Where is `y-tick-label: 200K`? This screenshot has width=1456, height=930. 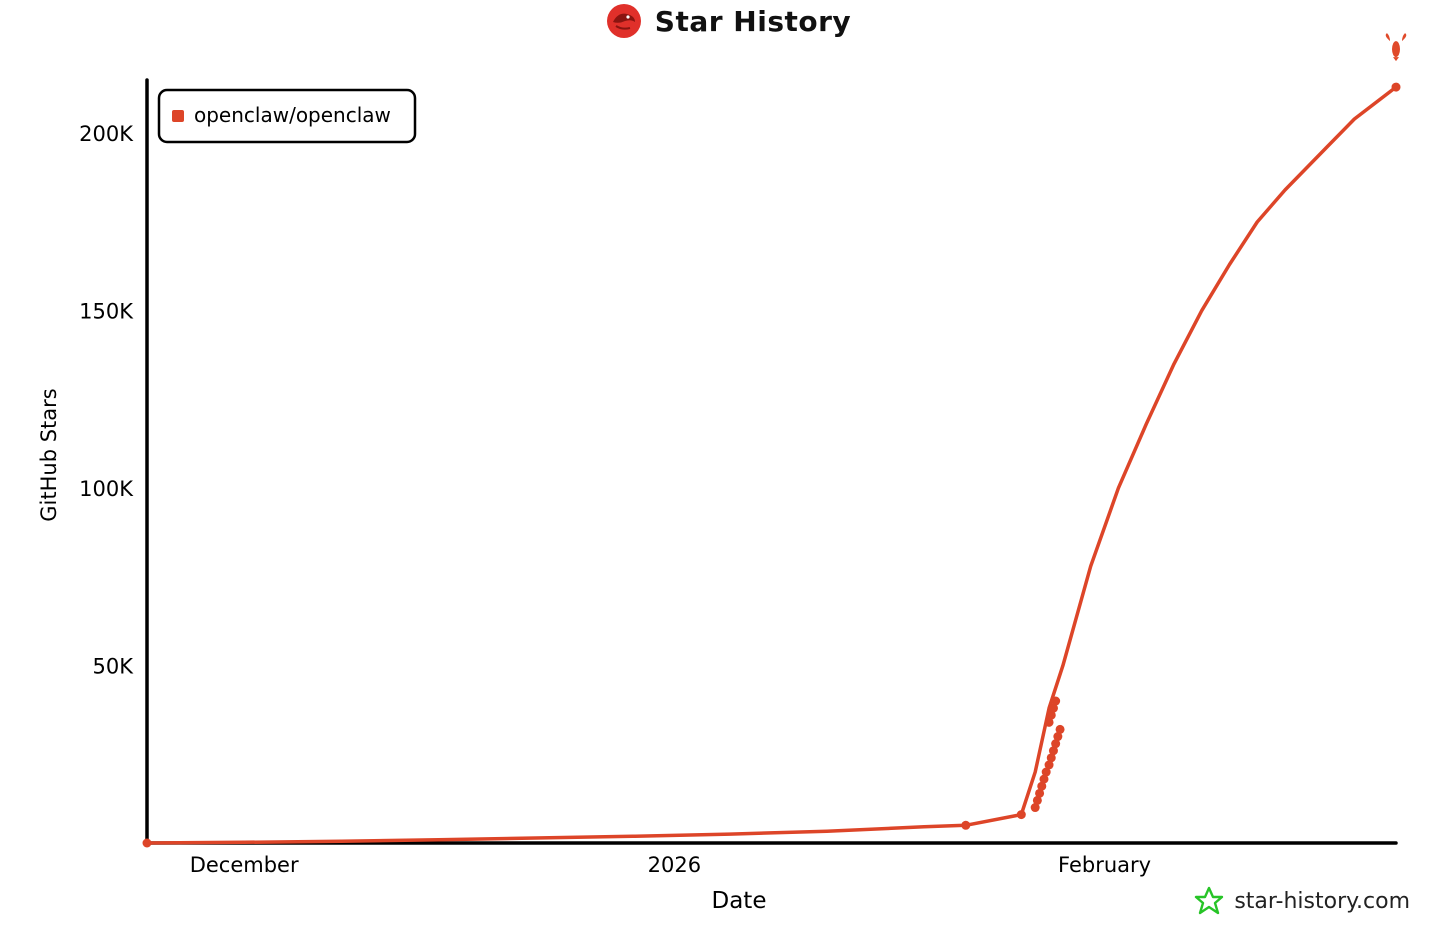 y-tick-label: 200K is located at coordinates (106, 134).